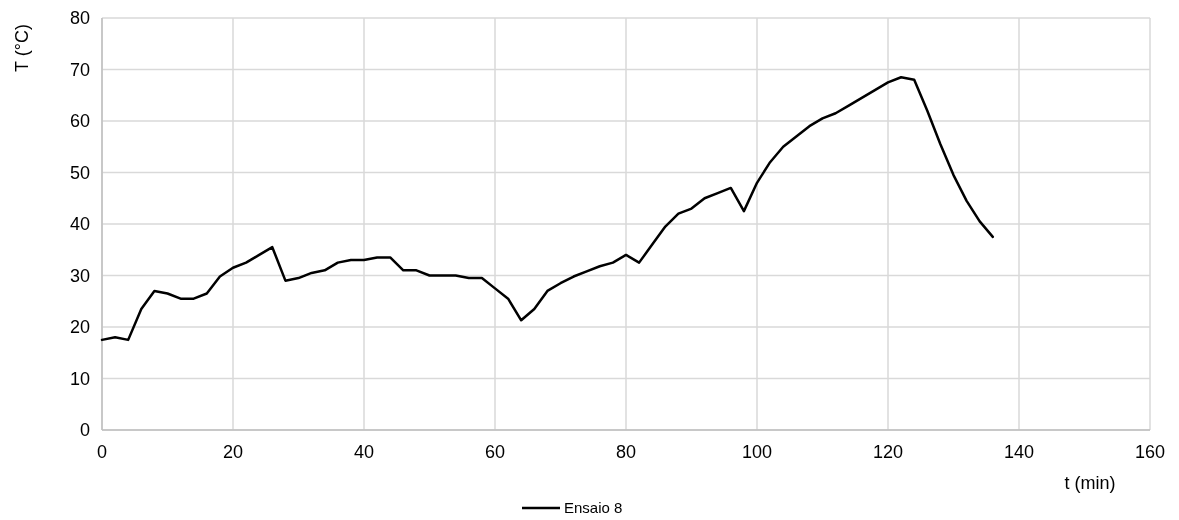 The width and height of the screenshot is (1179, 520). Describe the element at coordinates (593, 508) in the screenshot. I see `legend-label: Ensaio 8` at that location.